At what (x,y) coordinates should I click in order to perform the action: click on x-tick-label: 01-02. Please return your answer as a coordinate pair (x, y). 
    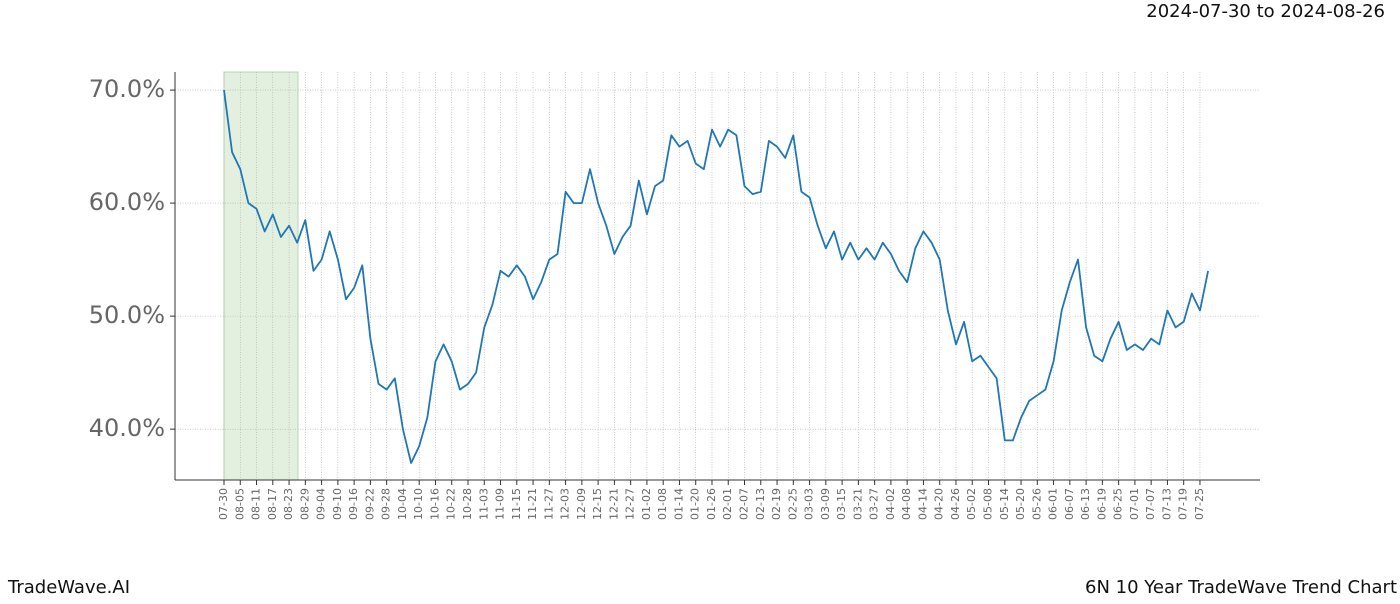
    Looking at the image, I should click on (646, 504).